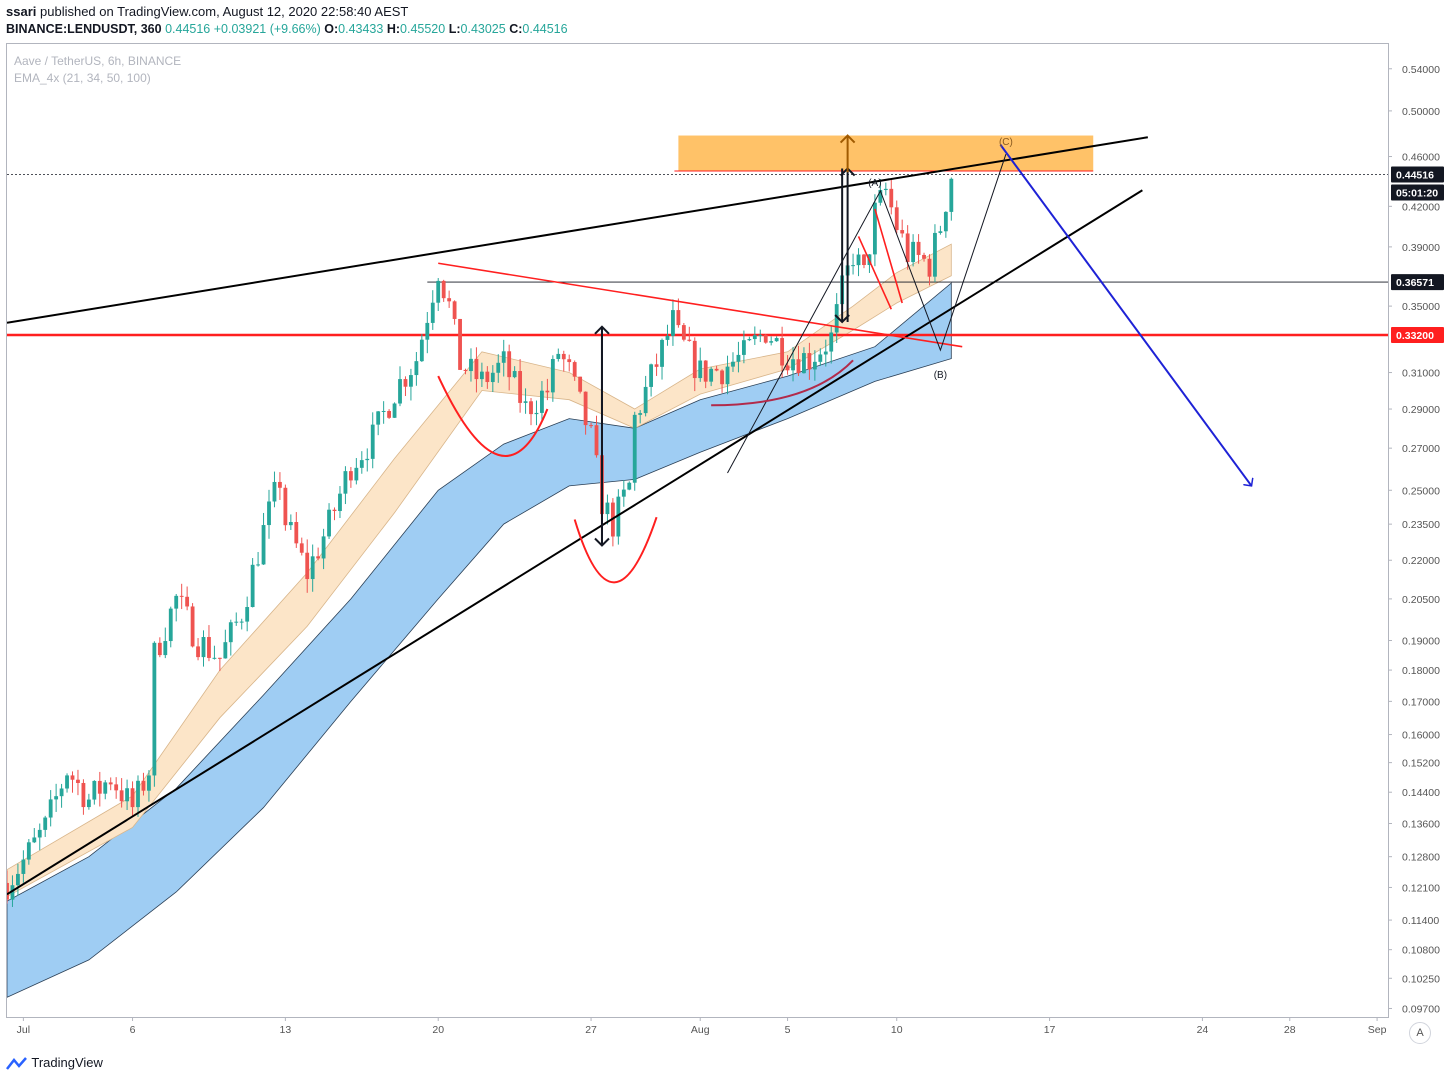  Describe the element at coordinates (886, 153) in the screenshot. I see `resistance-zone` at that location.